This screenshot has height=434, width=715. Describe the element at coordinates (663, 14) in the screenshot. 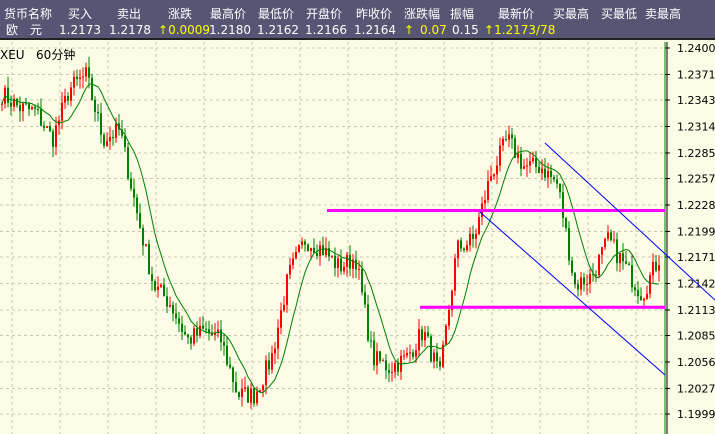

I see `column-header: 卖最高` at that location.